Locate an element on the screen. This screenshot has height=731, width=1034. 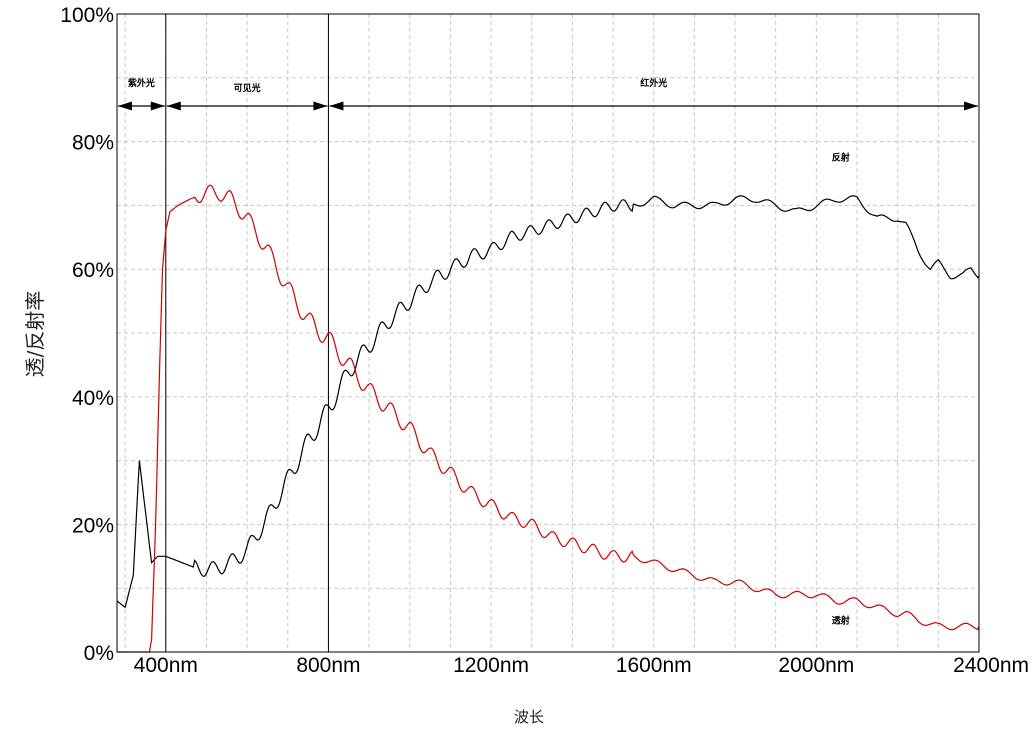
x-tick-label: 1600nm is located at coordinates (654, 665).